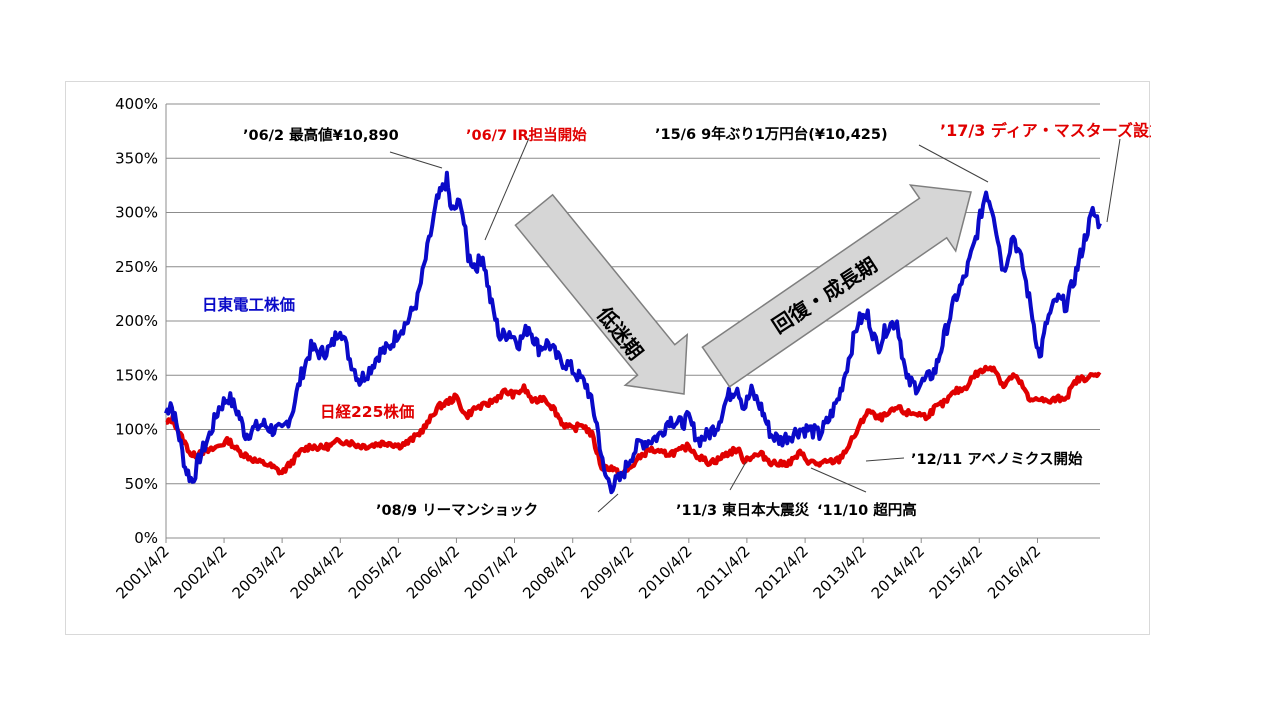  I want to click on growth-arrow-shape, so click(836, 286).